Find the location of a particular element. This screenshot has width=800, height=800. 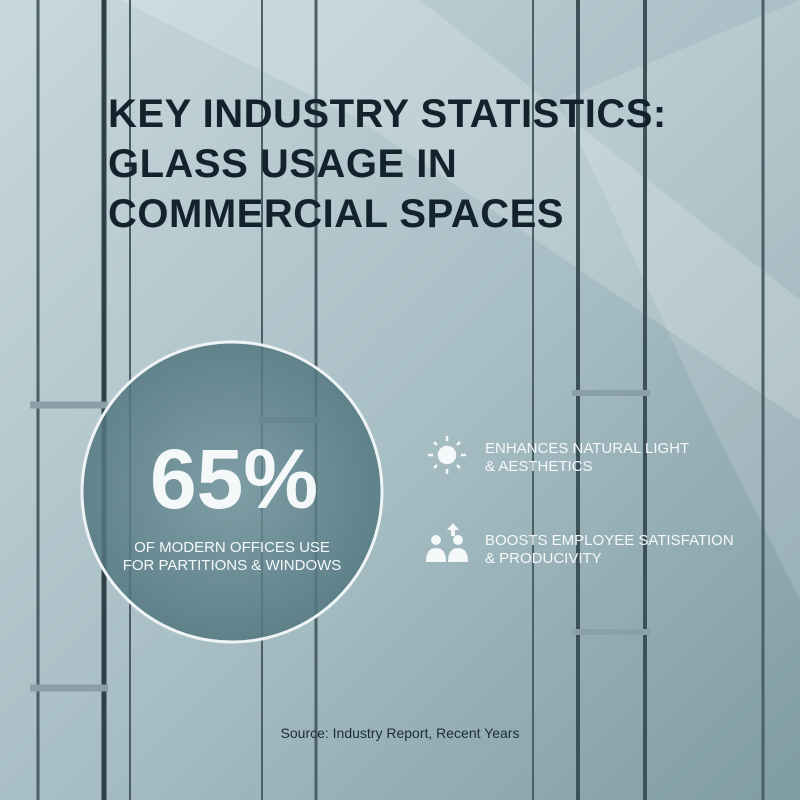

benefit-text: & AESTHETICS is located at coordinates (539, 466).